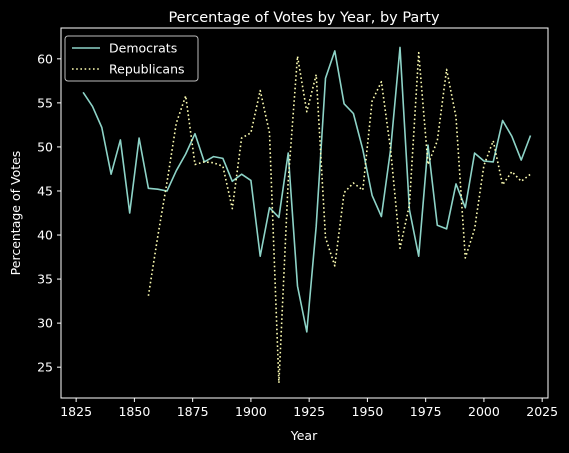  Describe the element at coordinates (45, 190) in the screenshot. I see `y-tick-label: 45` at that location.